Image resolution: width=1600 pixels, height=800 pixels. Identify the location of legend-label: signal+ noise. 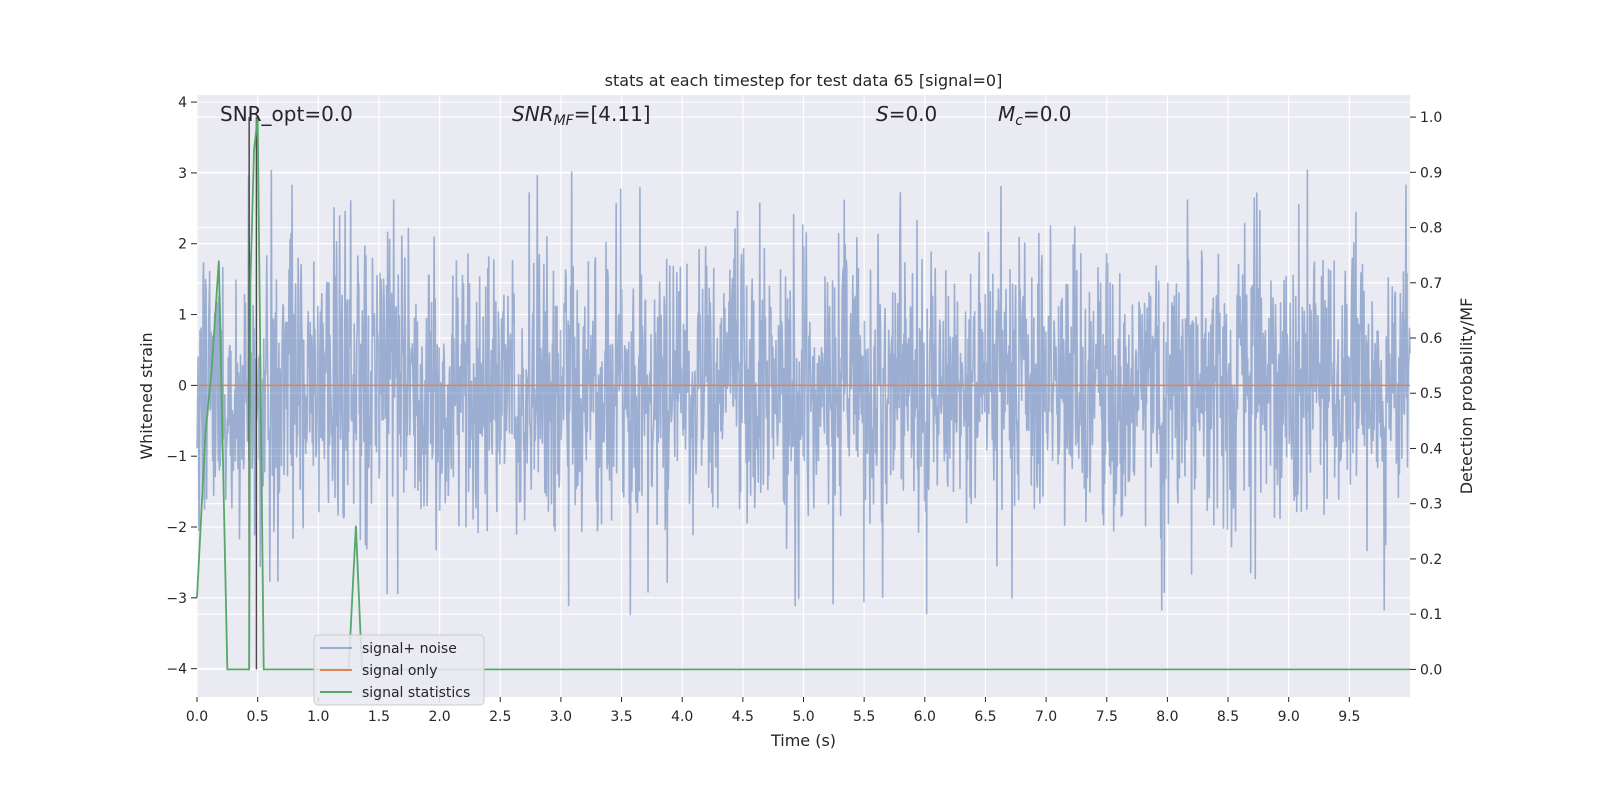
(409, 649).